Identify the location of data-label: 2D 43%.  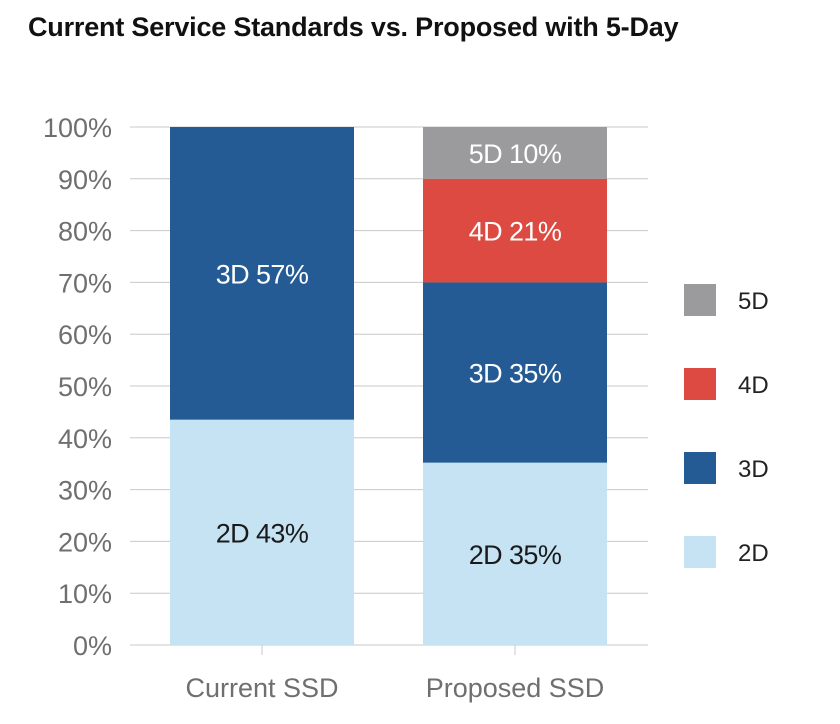
(262, 533).